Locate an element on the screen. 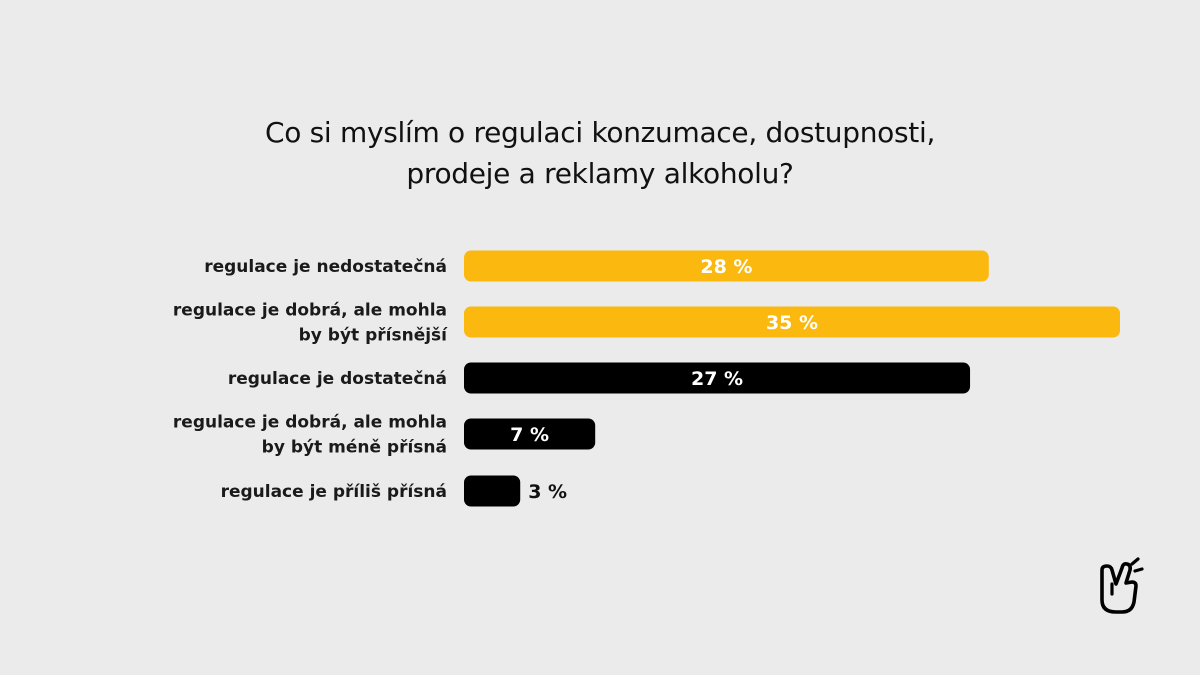  data-label: 7 % is located at coordinates (529, 435).